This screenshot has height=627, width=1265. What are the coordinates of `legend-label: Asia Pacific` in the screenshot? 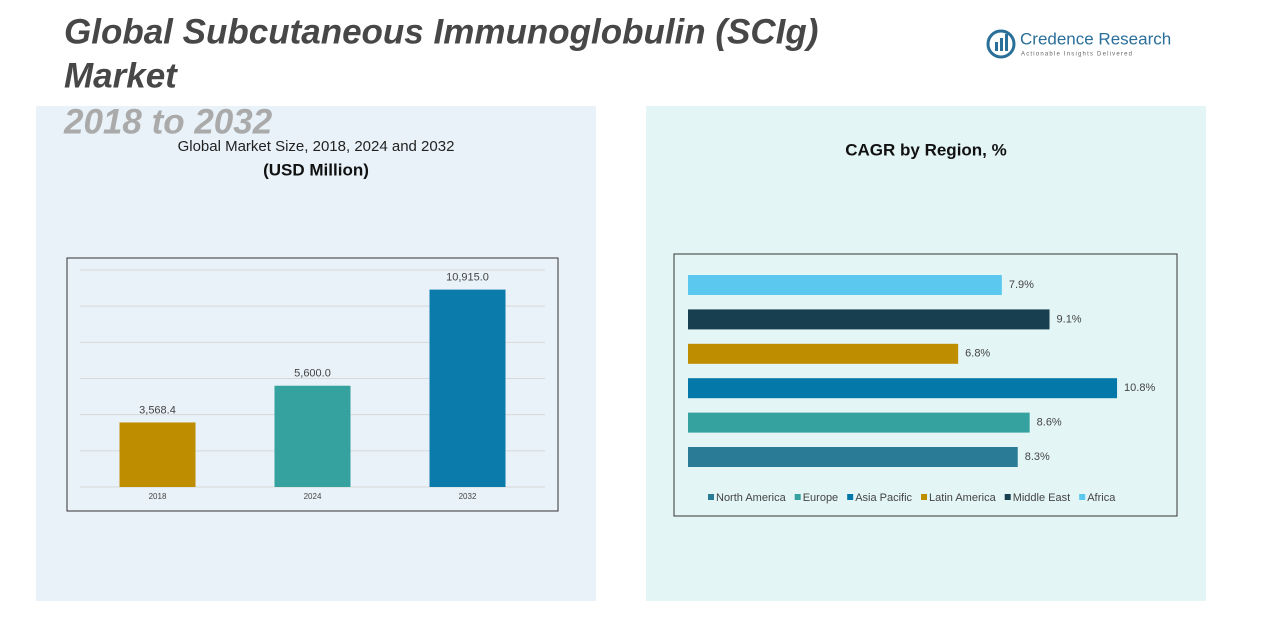 It's located at (883, 498).